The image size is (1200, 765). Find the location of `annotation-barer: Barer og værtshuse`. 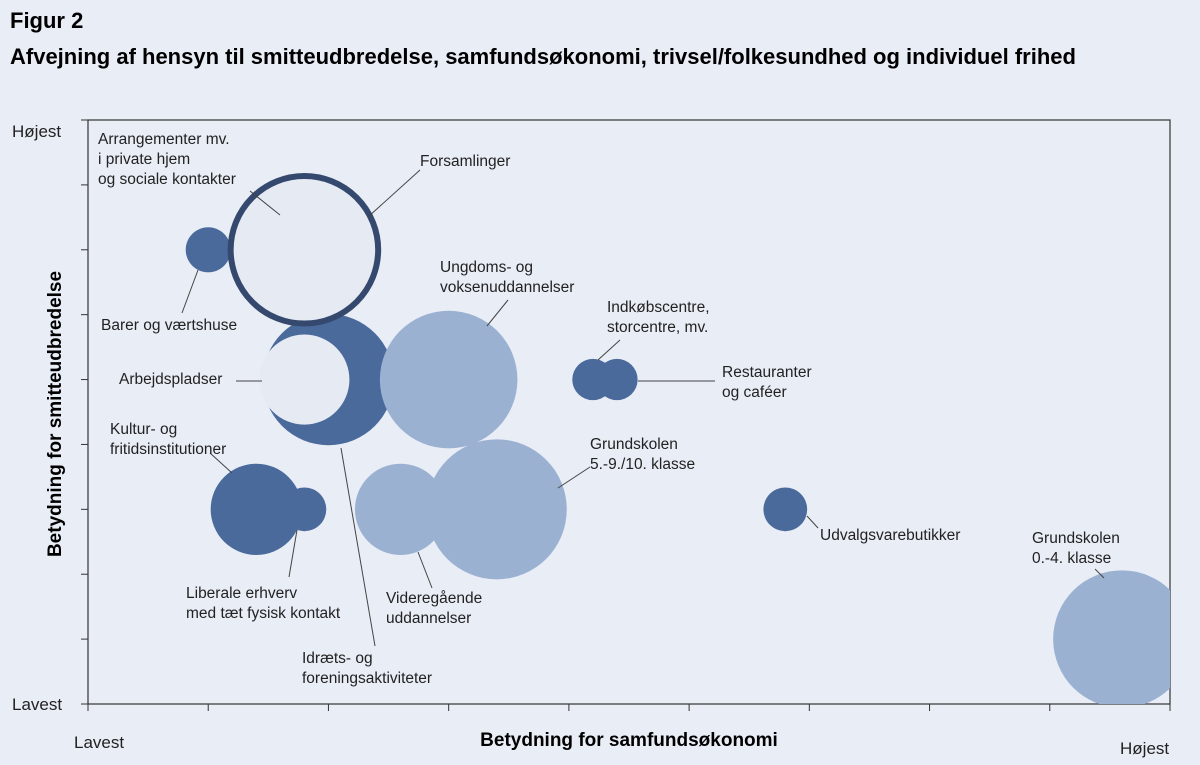

annotation-barer: Barer og værtshuse is located at coordinates (169, 325).